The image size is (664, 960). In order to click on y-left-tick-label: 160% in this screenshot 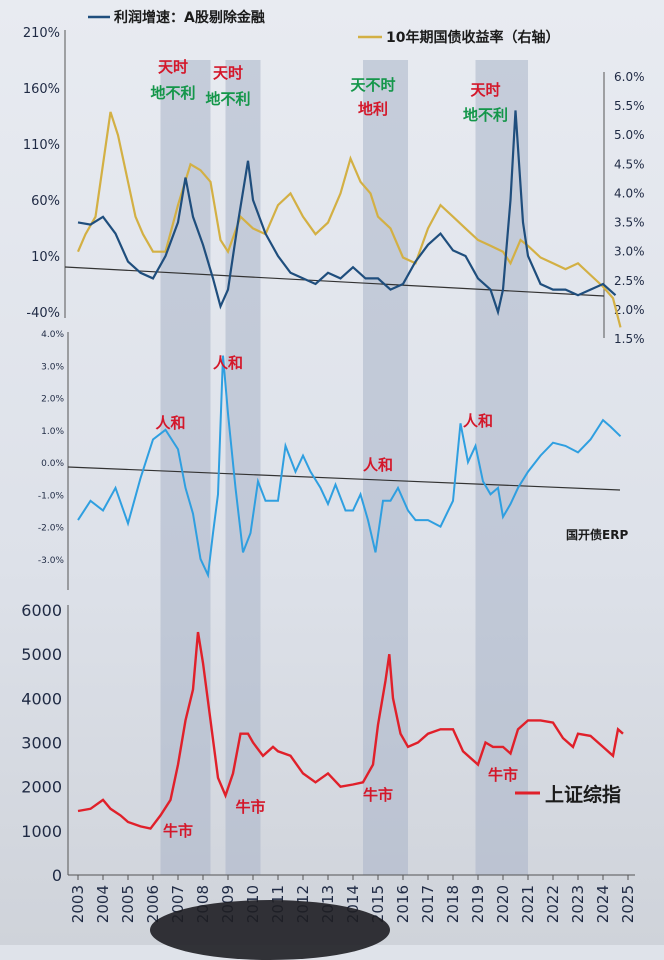, I will do `click(41, 89)`.